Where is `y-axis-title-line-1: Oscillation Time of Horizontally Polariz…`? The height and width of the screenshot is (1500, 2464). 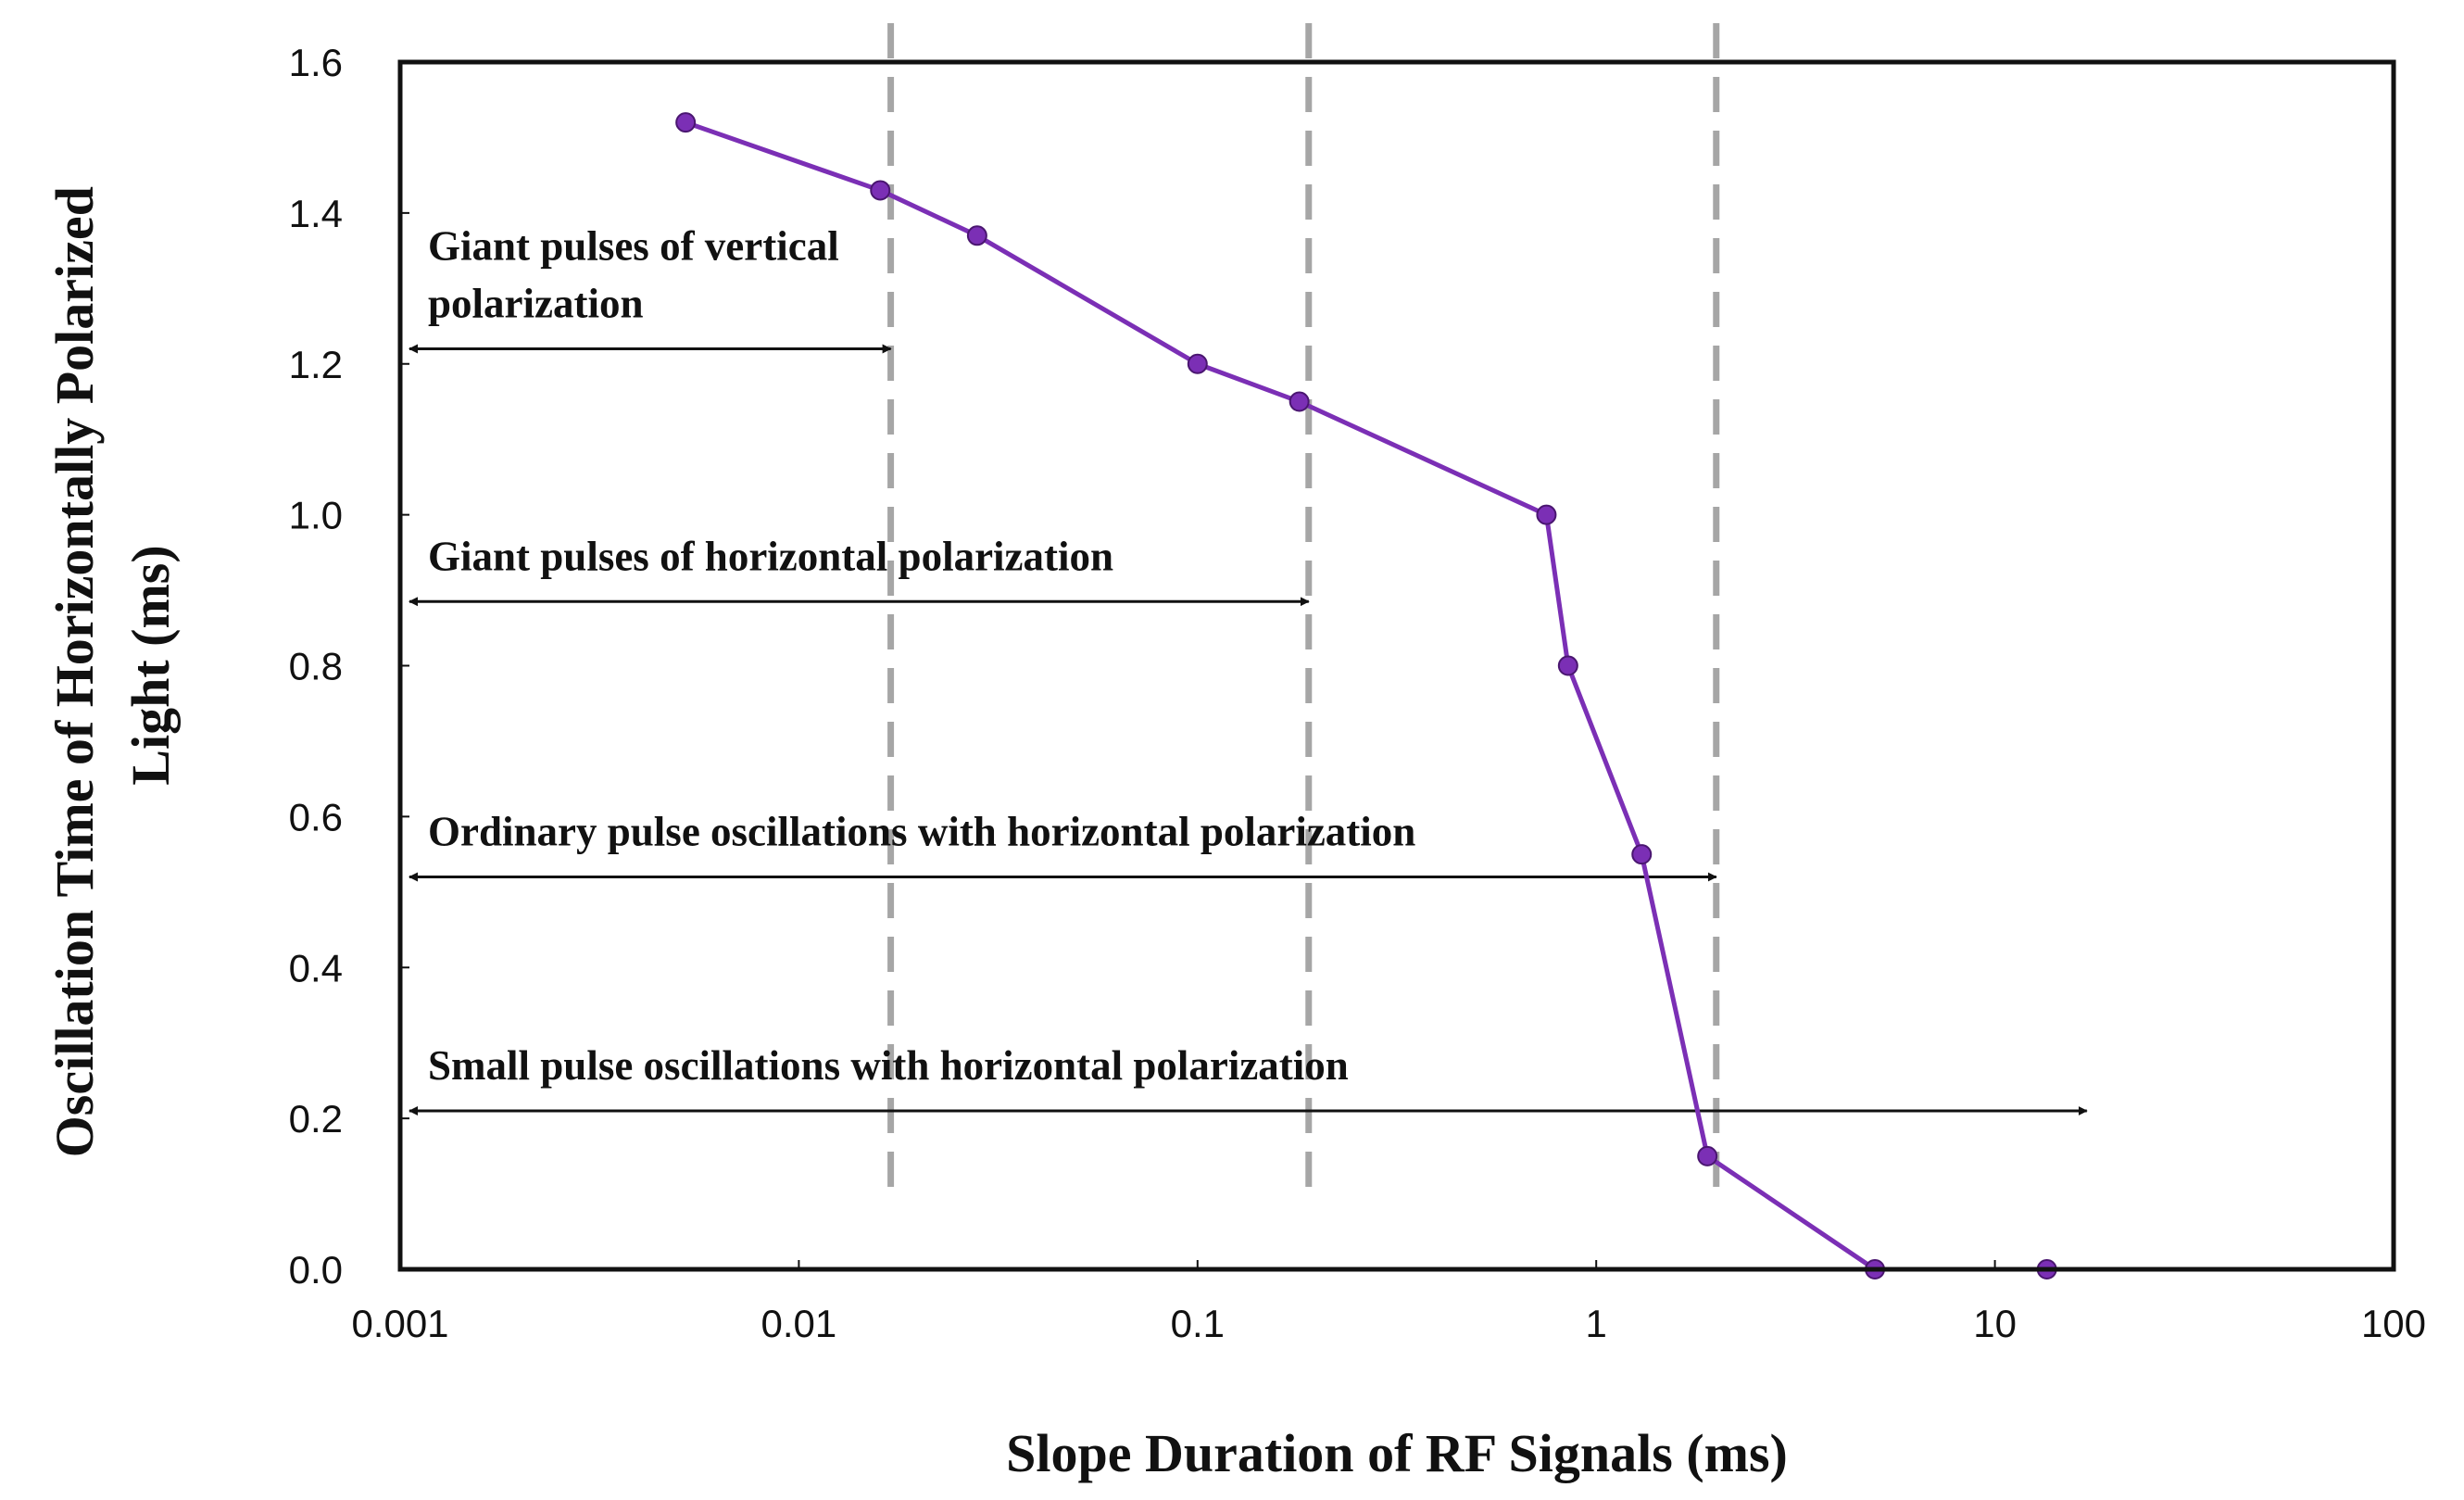 y-axis-title-line-1: Oscillation Time of Horizontally Polariz… is located at coordinates (74, 671).